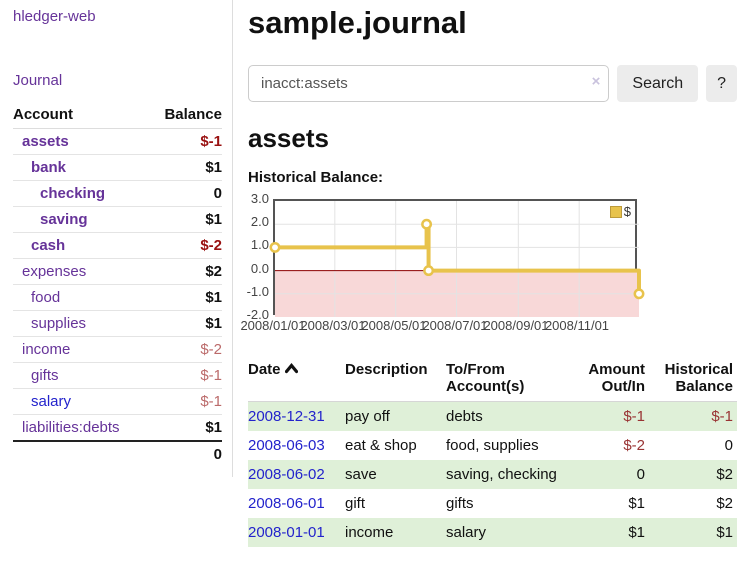  What do you see at coordinates (48, 245) in the screenshot?
I see `account-link-cash: cash` at bounding box center [48, 245].